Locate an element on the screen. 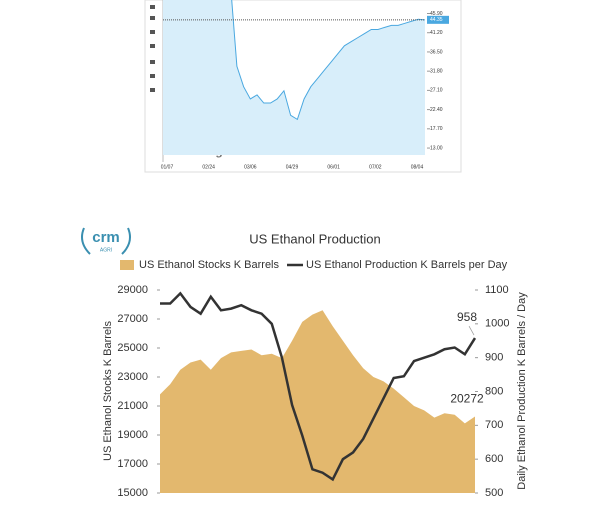 The height and width of the screenshot is (505, 611). y-tick-label: 17000 is located at coordinates (132, 464).